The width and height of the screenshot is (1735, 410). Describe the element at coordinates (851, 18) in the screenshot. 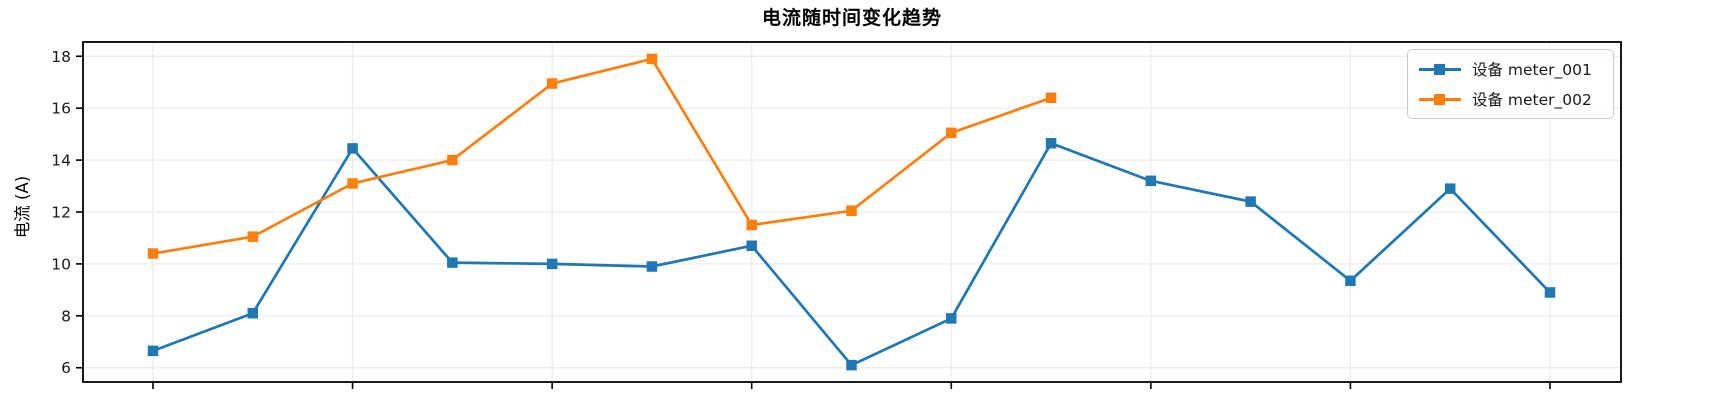

I see `chart-title: 电流随时间变化趋势` at that location.